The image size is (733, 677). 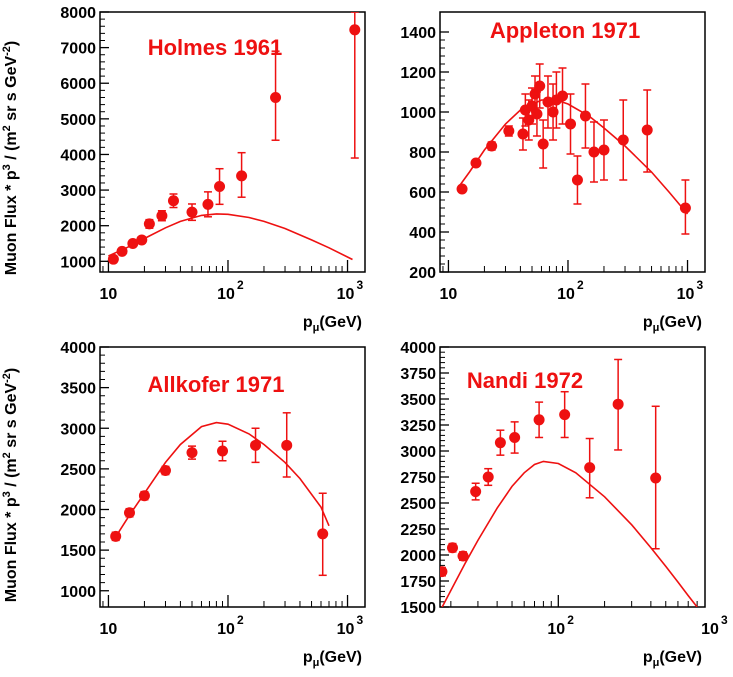 I want to click on y-tick-label: 7000, so click(x=78, y=49).